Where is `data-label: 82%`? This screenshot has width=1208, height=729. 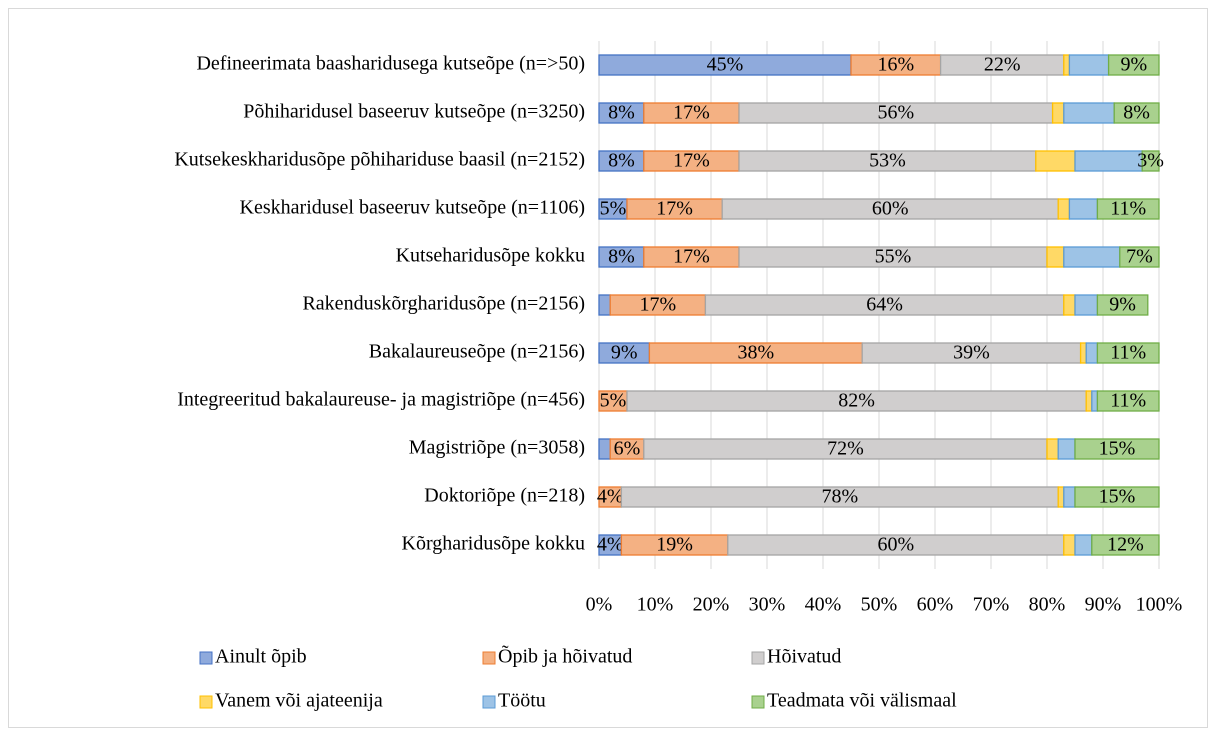 data-label: 82% is located at coordinates (856, 401).